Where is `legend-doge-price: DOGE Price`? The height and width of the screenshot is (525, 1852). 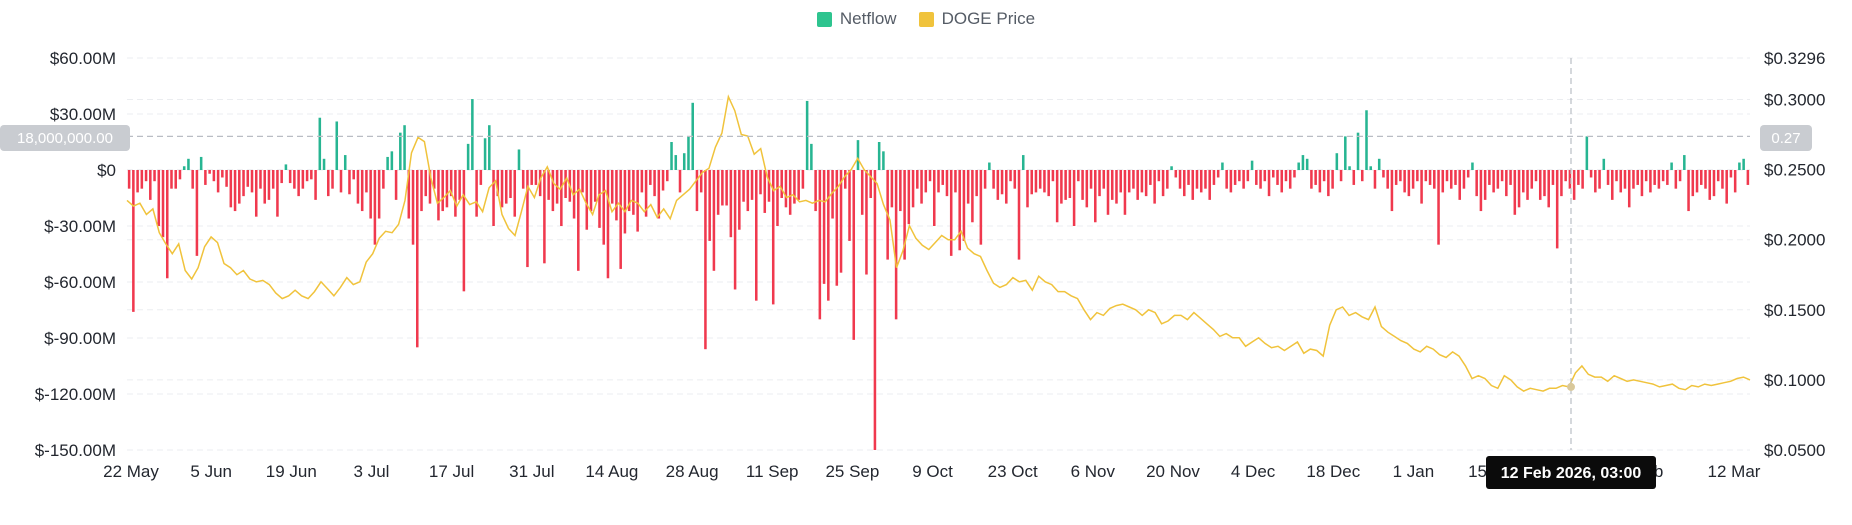 legend-doge-price: DOGE Price is located at coordinates (977, 19).